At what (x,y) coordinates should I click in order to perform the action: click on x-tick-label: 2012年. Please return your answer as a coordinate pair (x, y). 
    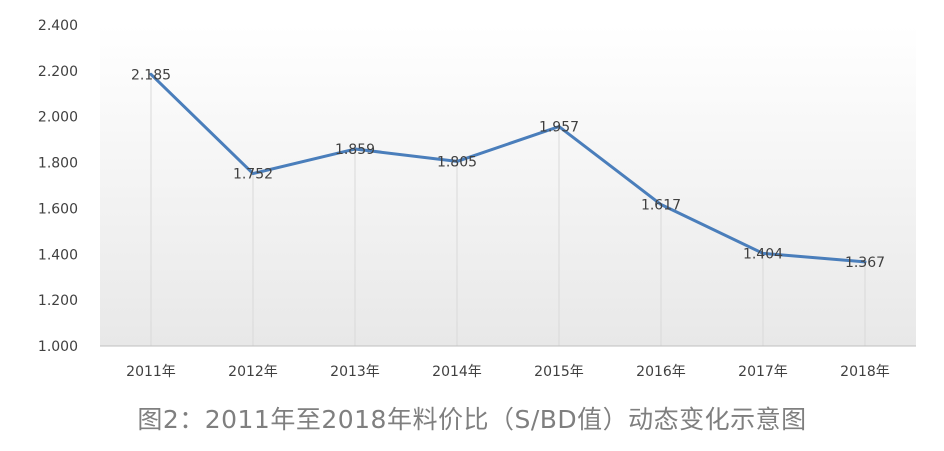
    Looking at the image, I should click on (253, 372).